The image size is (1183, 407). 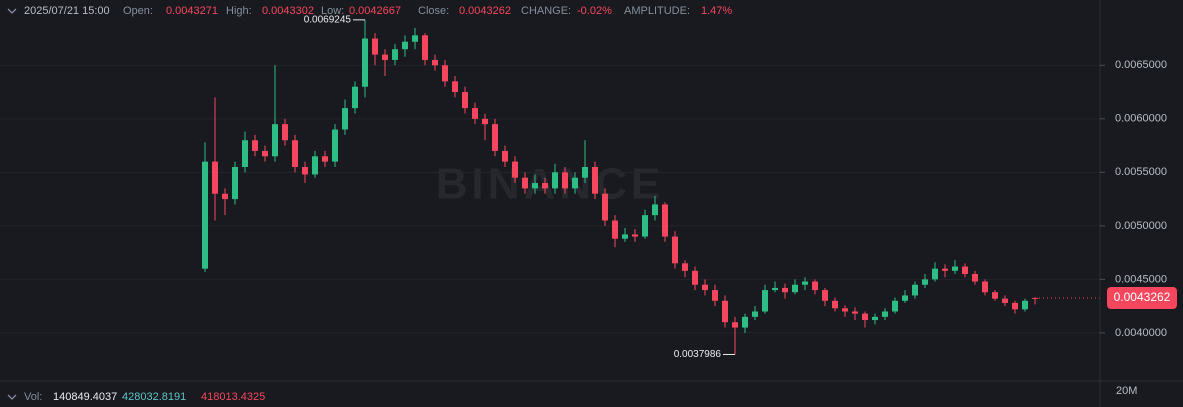 What do you see at coordinates (332, 11) in the screenshot?
I see `low-label: Low:` at bounding box center [332, 11].